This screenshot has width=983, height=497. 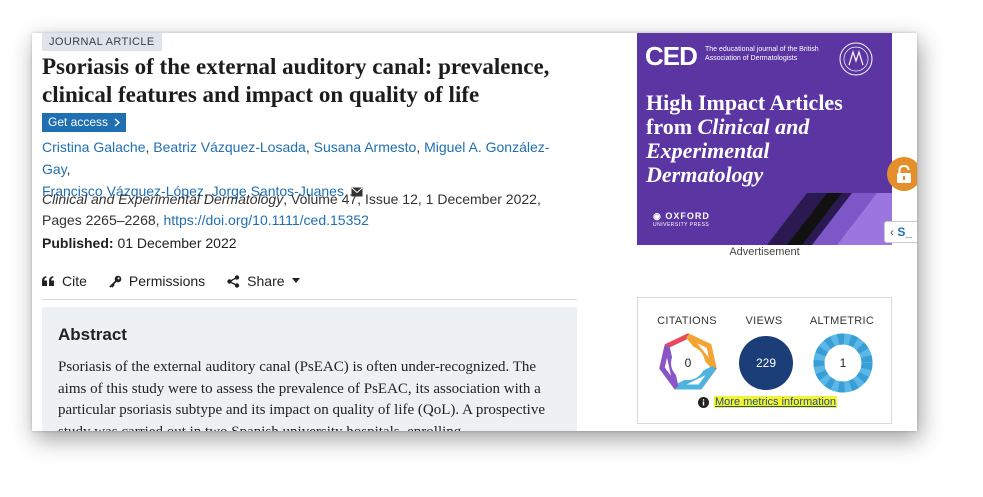 I want to click on side-tab-label: S_, so click(x=905, y=232).